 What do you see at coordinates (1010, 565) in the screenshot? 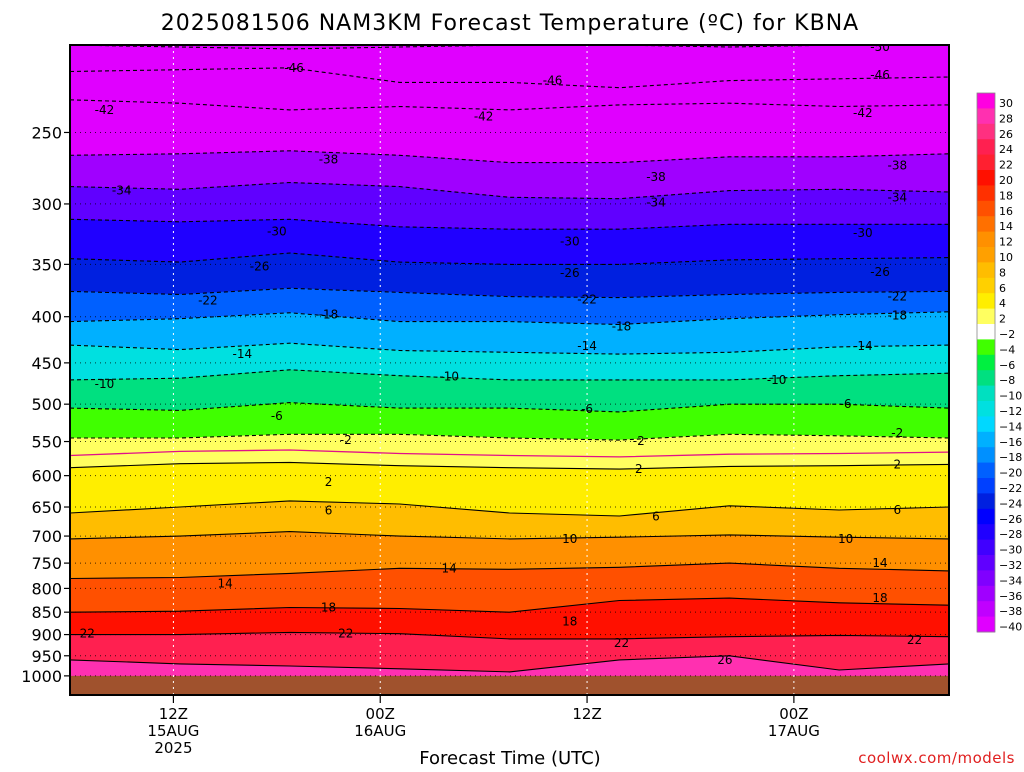
I see `colorbar-label: −32` at bounding box center [1010, 565].